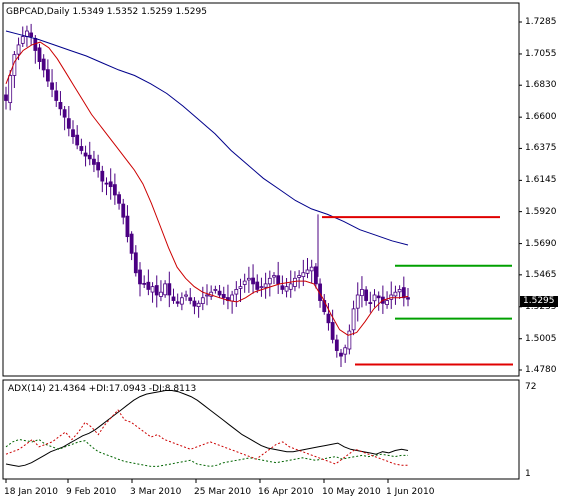  I want to click on adx-scale-bottom: 1, so click(528, 474).